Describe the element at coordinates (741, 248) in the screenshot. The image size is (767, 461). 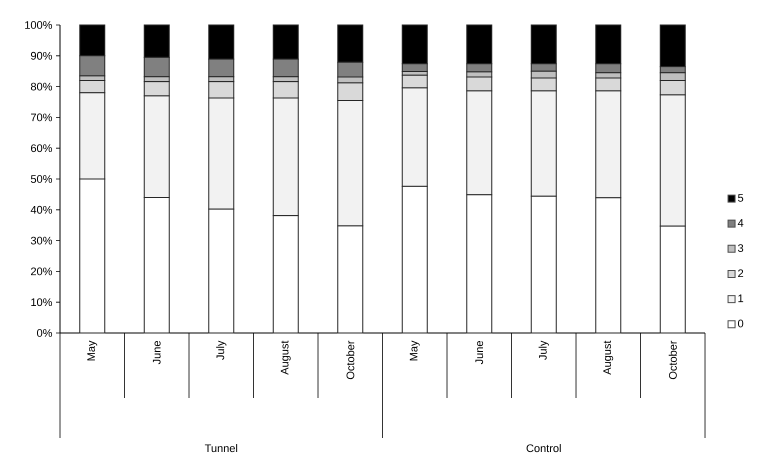
I see `legend-label: 3` at that location.